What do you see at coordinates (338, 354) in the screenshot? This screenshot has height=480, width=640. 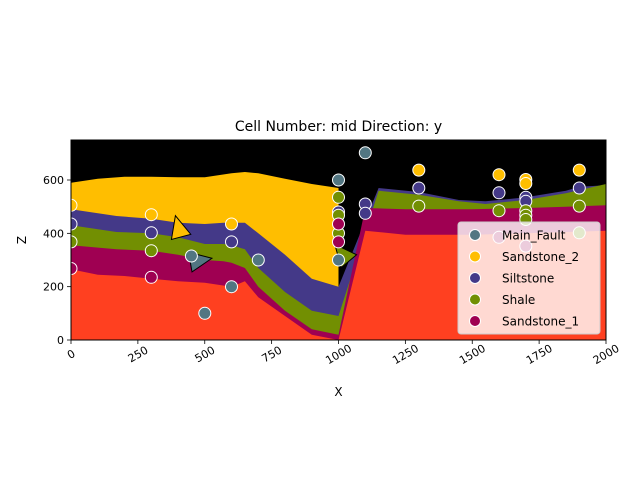 I see `x-tick-label: 1000` at bounding box center [338, 354].